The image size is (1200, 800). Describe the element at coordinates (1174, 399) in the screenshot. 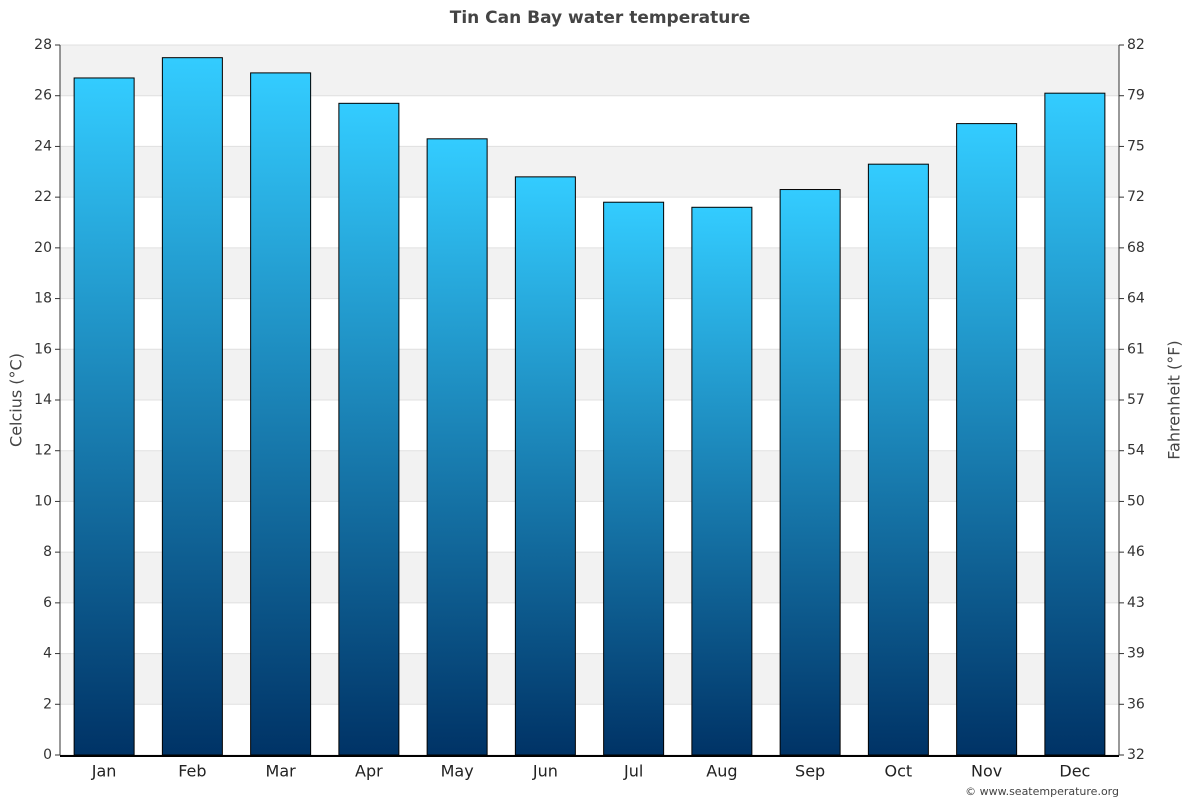

I see `y2-axis-title: Fahrenheit (°F)` at that location.